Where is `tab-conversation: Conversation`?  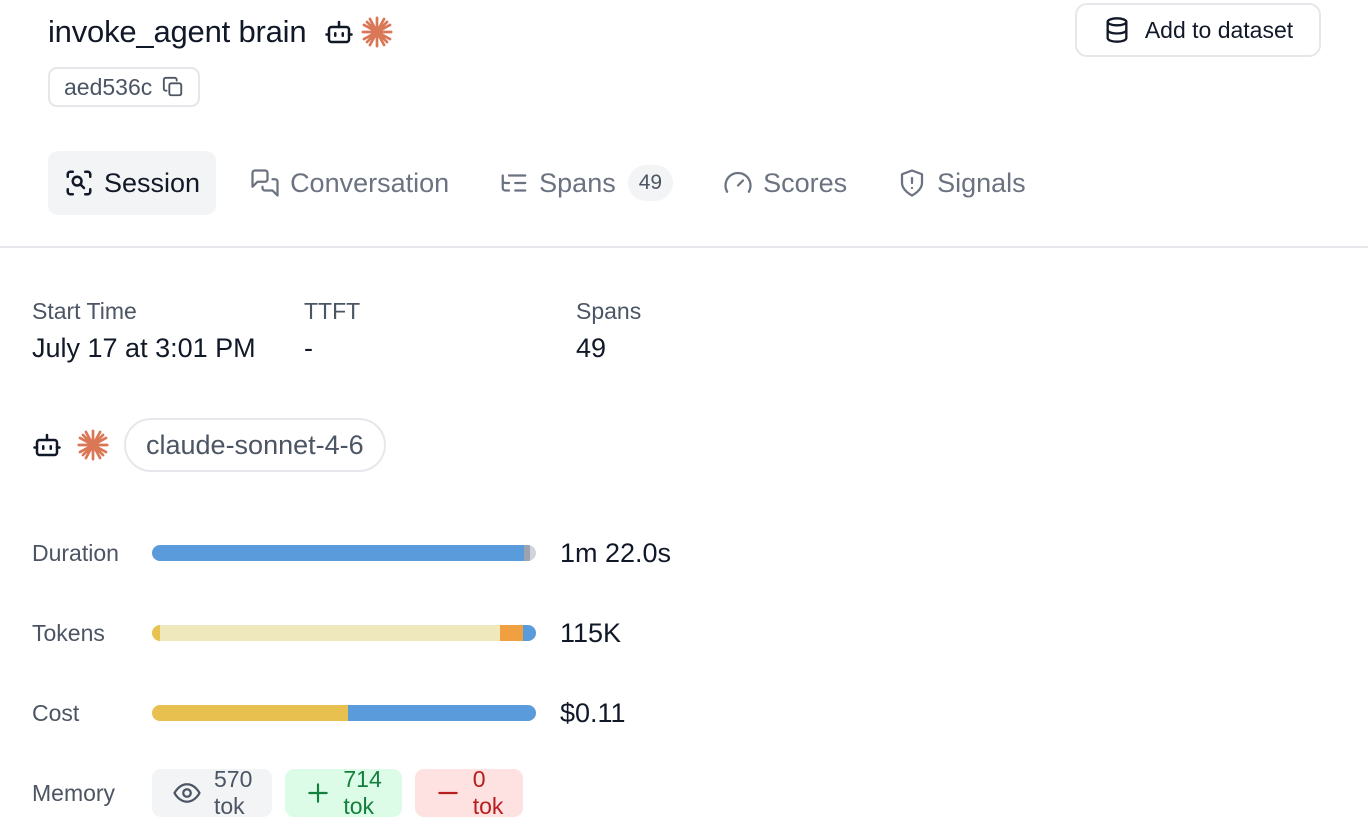
tab-conversation: Conversation is located at coordinates (349, 183).